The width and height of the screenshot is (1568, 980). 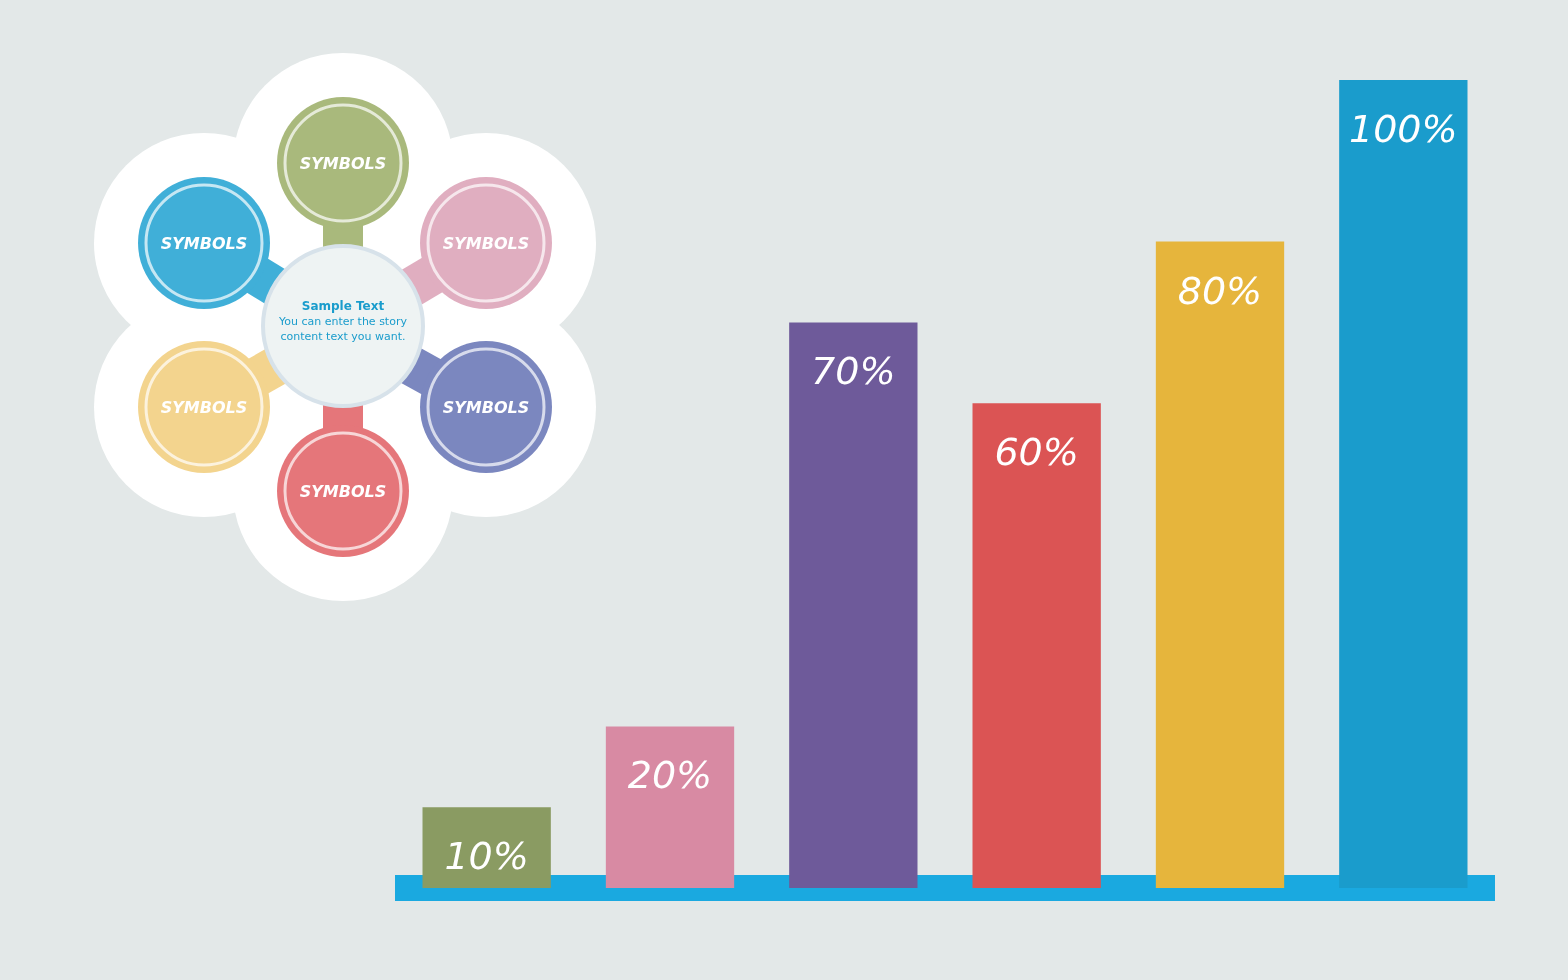 What do you see at coordinates (1403, 129) in the screenshot?
I see `data-label: 100%` at bounding box center [1403, 129].